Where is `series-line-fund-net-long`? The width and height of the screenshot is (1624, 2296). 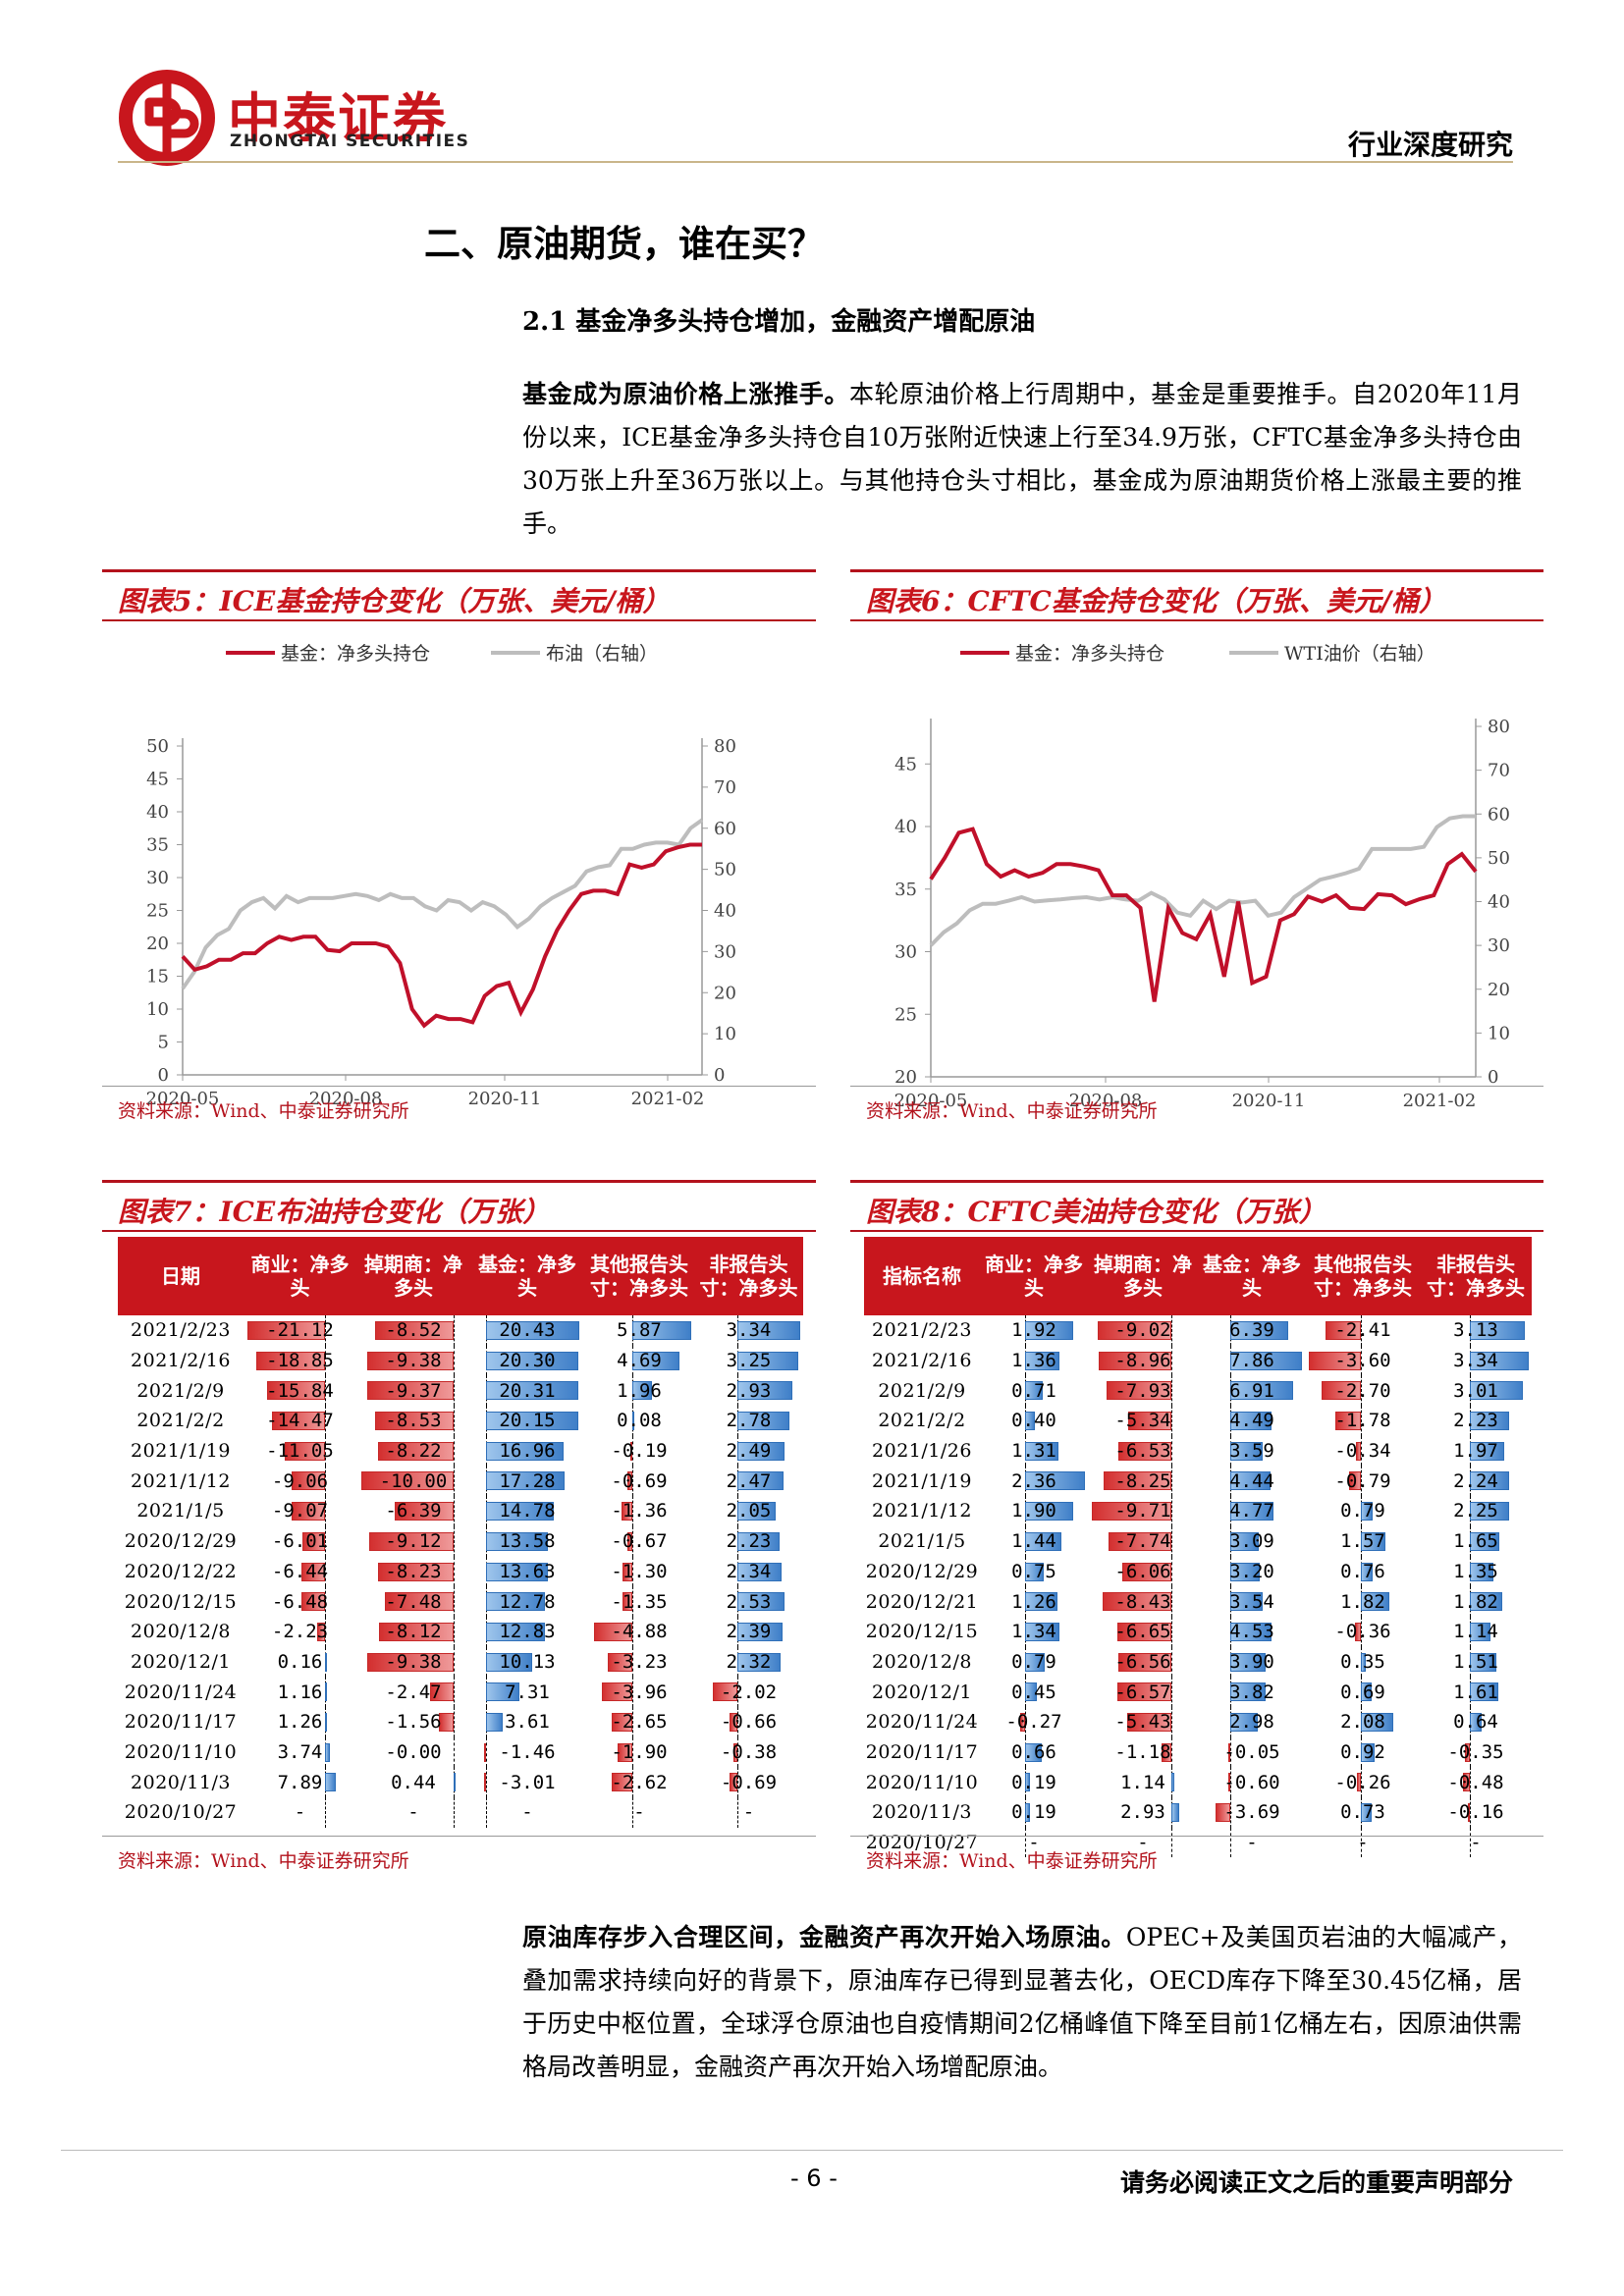 series-line-fund-net-long is located at coordinates (1203, 914).